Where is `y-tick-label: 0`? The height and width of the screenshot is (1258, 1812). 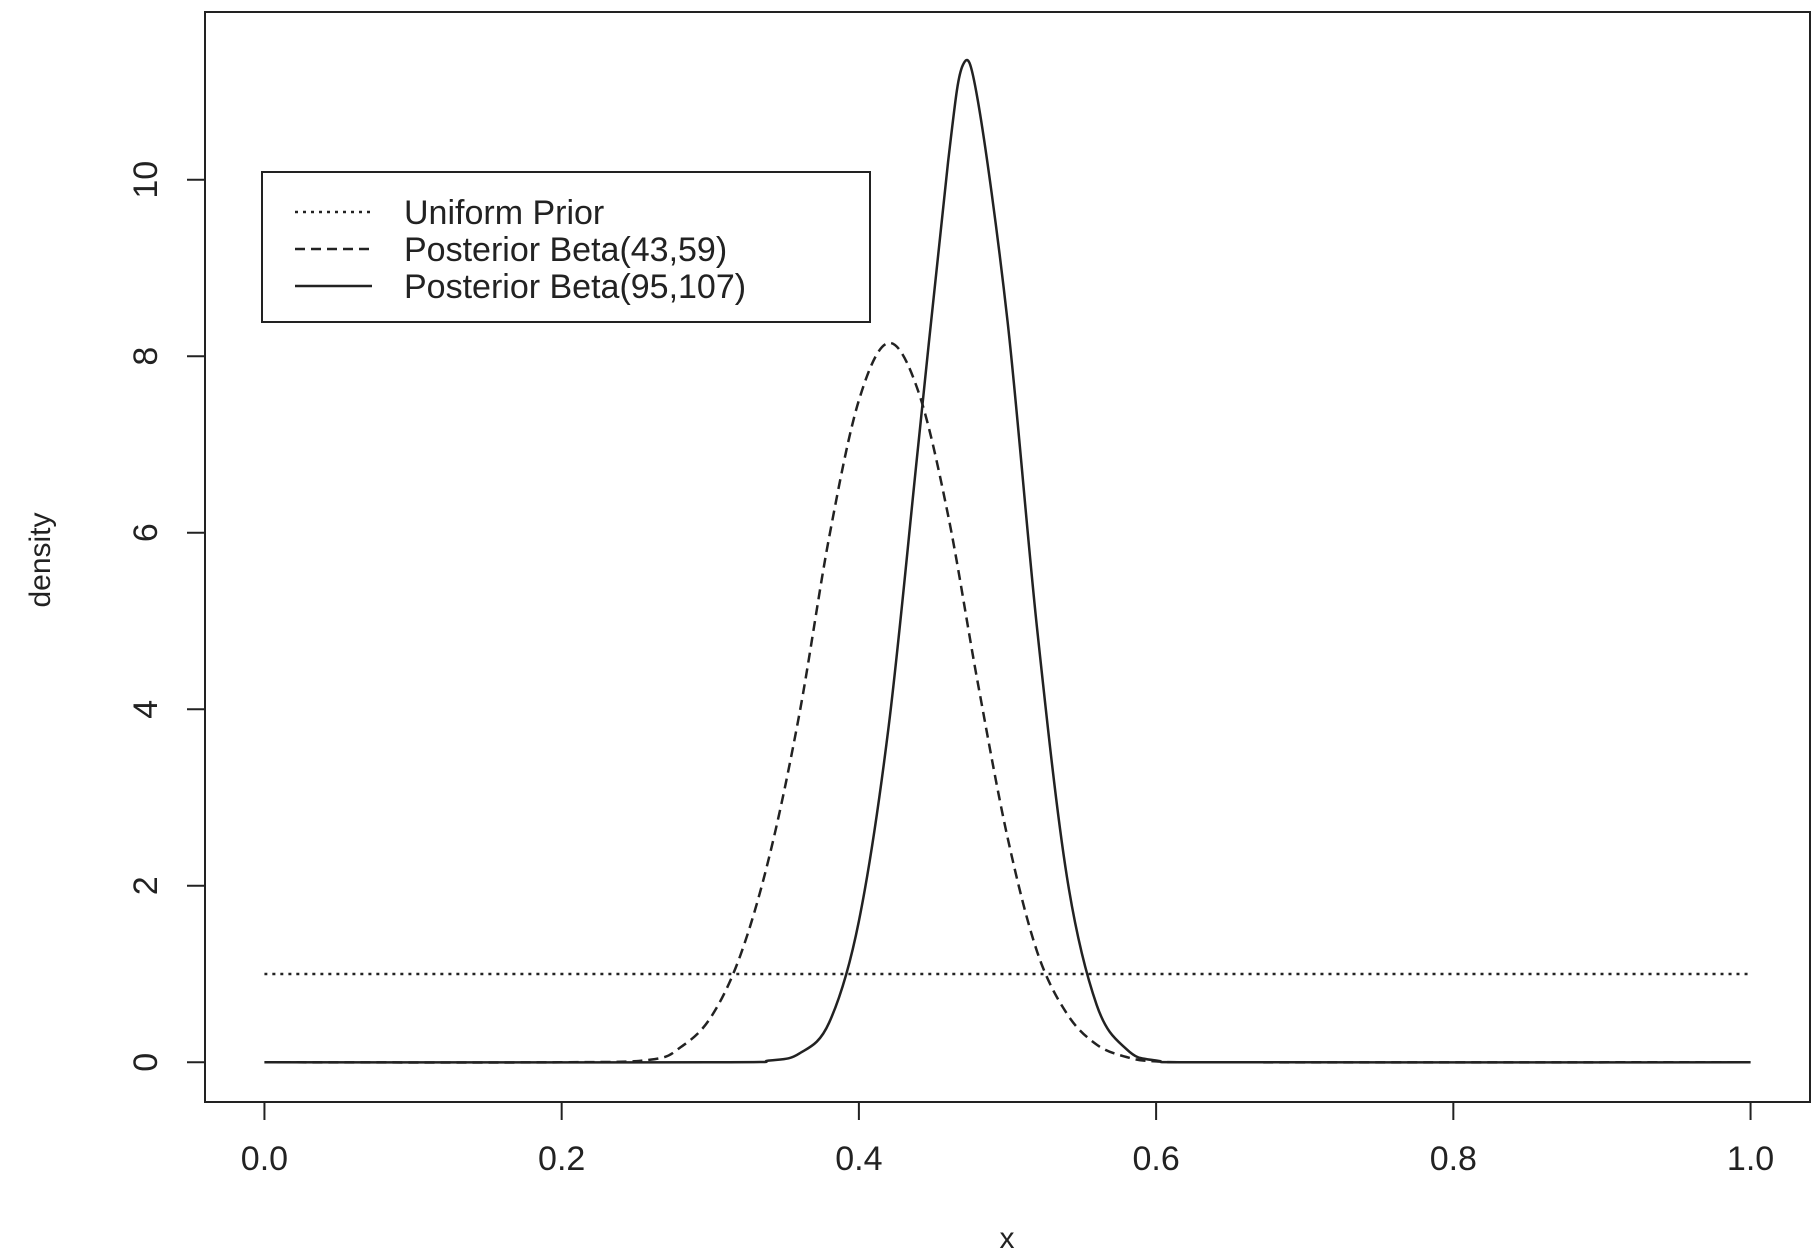
y-tick-label: 0 is located at coordinates (146, 1062).